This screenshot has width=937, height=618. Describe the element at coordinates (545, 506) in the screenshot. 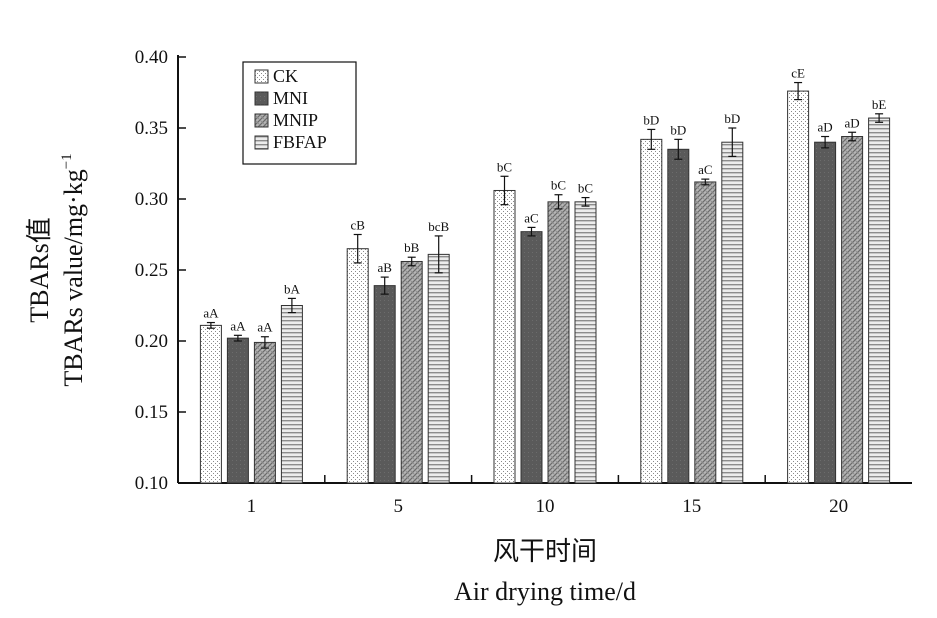

I see `x-tick-label: 10` at that location.